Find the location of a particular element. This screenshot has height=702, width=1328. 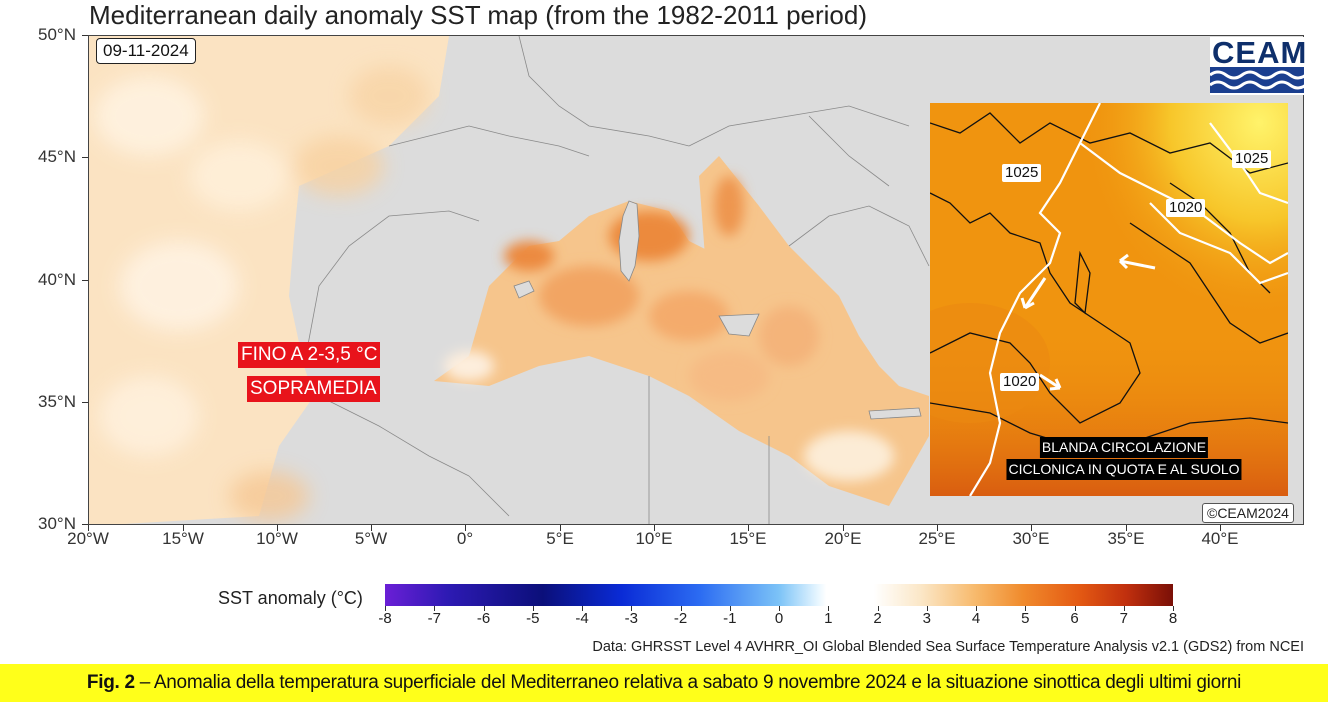

crete is located at coordinates (895, 413).